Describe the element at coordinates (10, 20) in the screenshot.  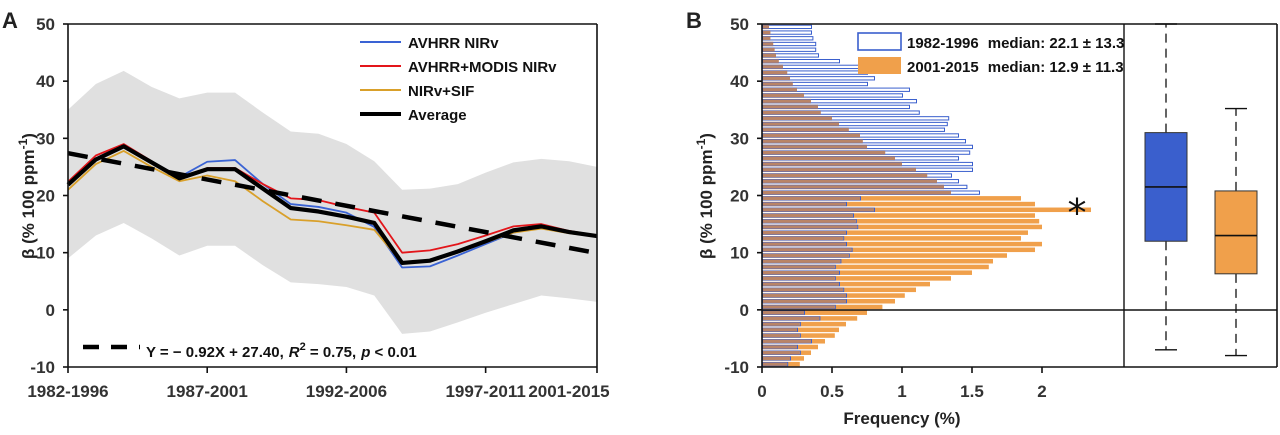
I see `panel-a-label: A` at that location.